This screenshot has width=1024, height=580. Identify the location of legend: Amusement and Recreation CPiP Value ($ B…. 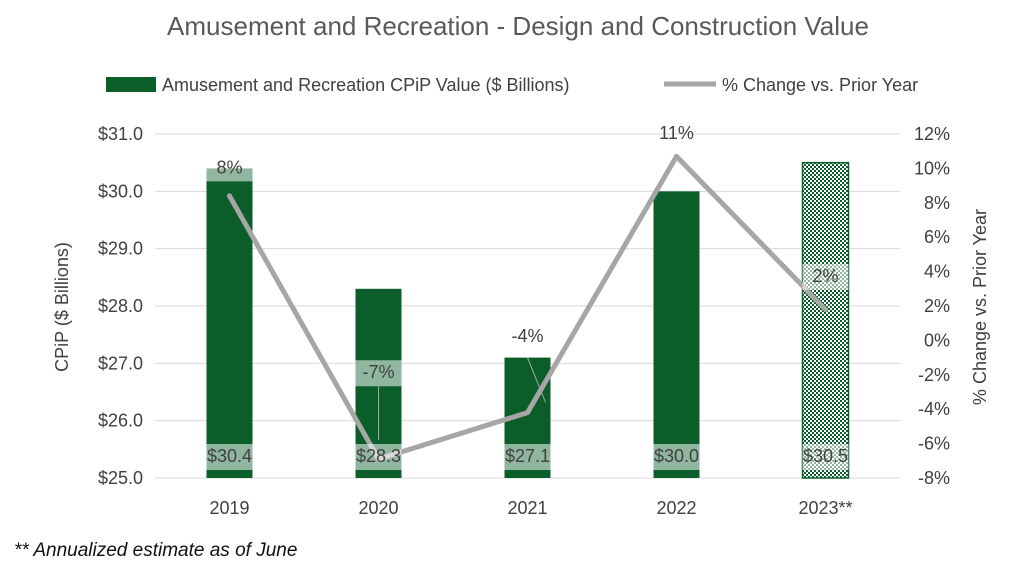
(512, 85).